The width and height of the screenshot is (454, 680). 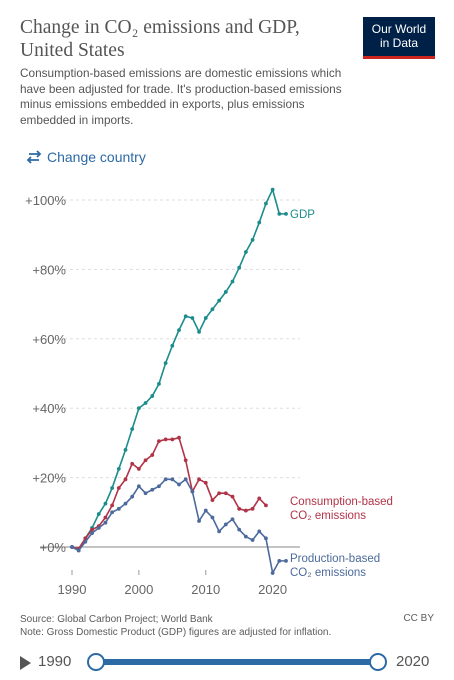 What do you see at coordinates (55, 661) in the screenshot?
I see `timeline-start-year: 1990` at bounding box center [55, 661].